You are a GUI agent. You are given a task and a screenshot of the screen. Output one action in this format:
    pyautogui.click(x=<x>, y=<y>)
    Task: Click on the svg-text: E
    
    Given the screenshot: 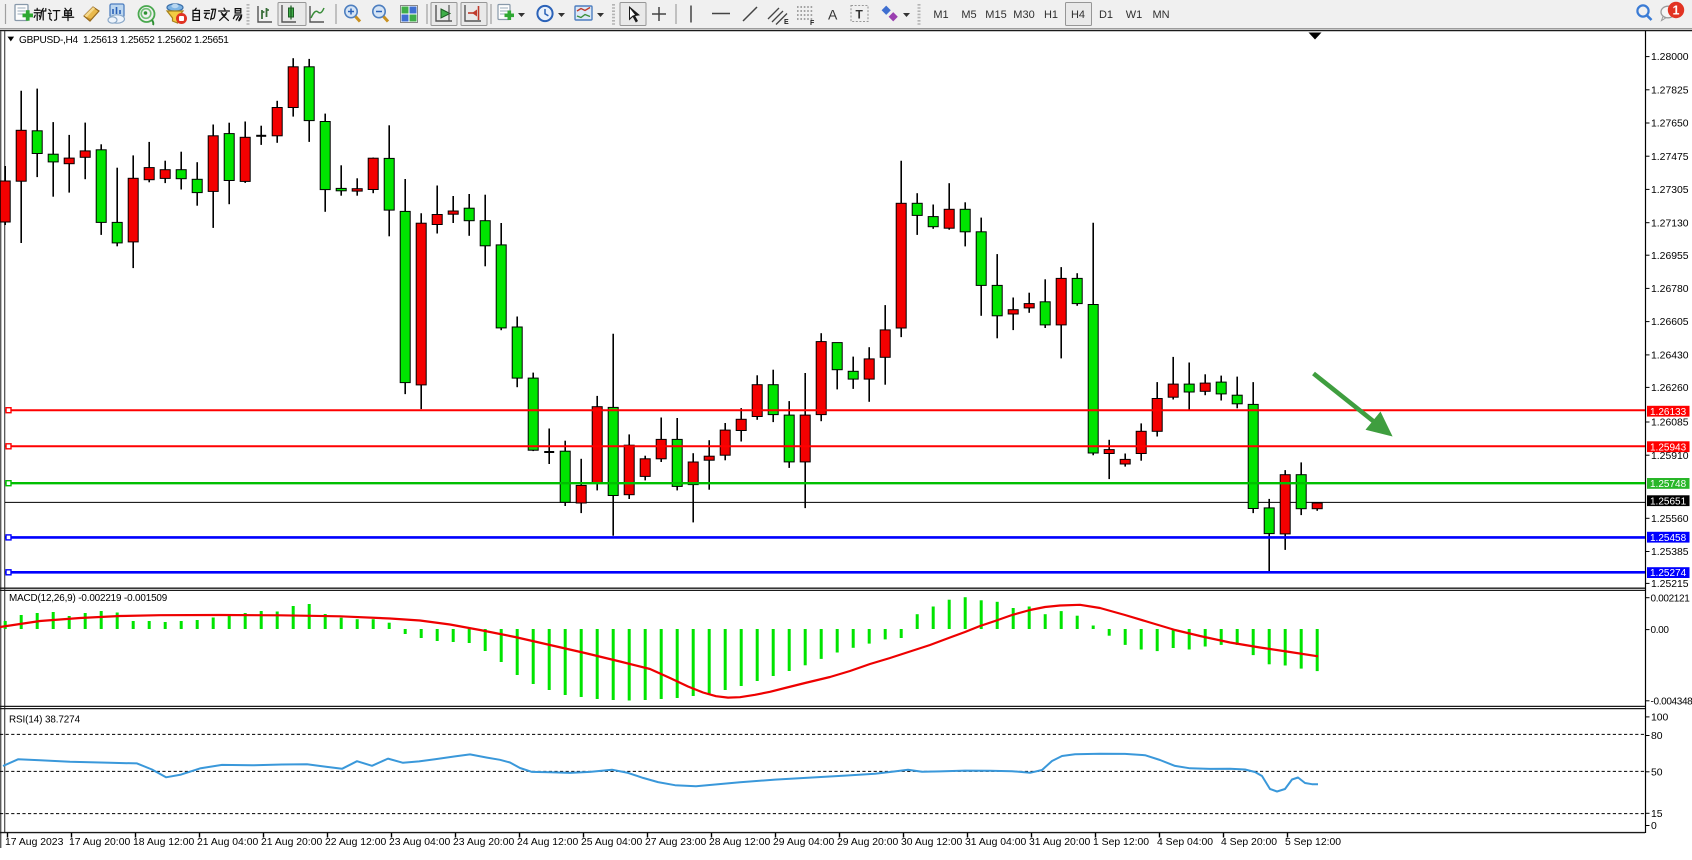 What is the action you would take?
    pyautogui.click(x=786, y=22)
    